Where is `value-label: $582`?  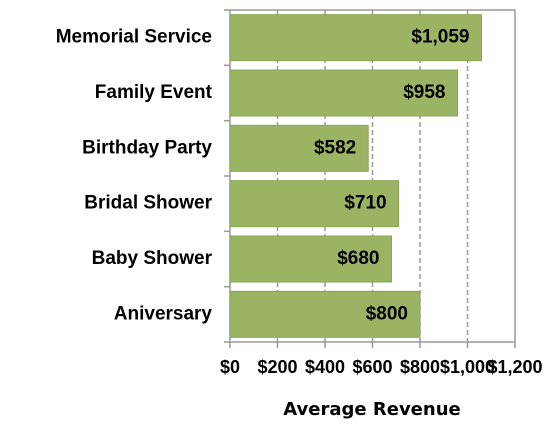 value-label: $582 is located at coordinates (335, 147).